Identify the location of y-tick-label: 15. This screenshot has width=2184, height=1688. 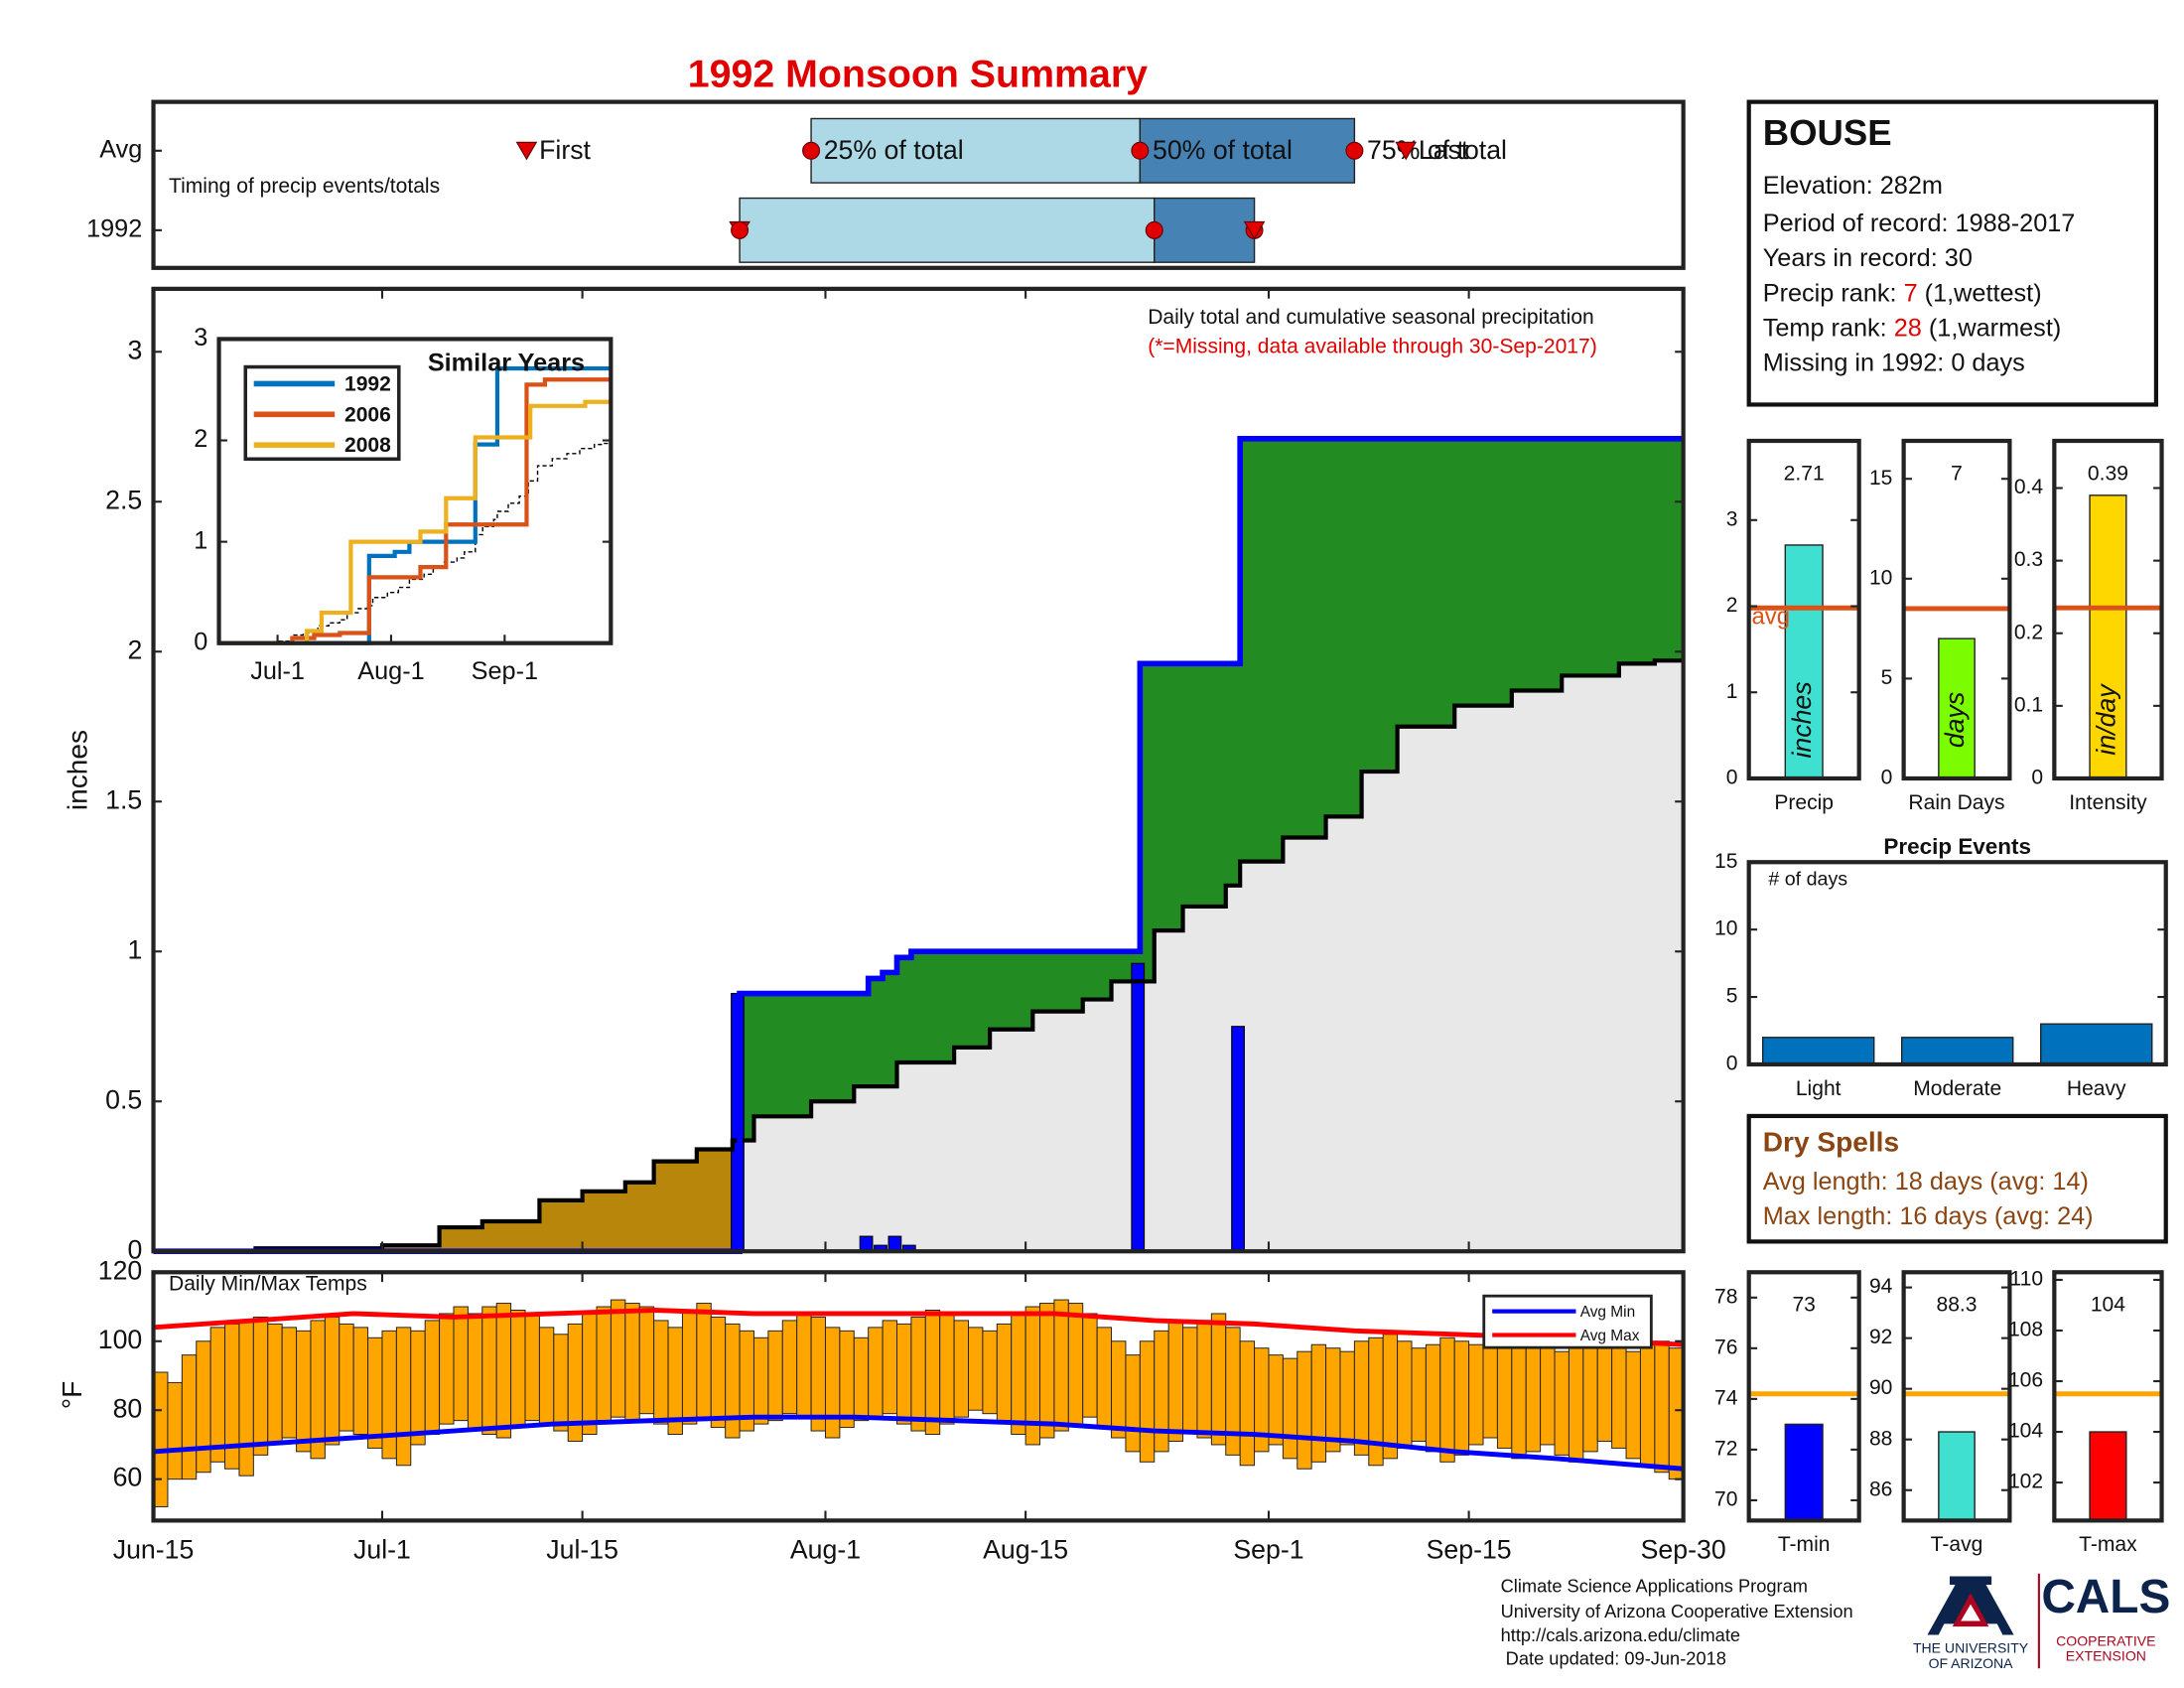
(1880, 478).